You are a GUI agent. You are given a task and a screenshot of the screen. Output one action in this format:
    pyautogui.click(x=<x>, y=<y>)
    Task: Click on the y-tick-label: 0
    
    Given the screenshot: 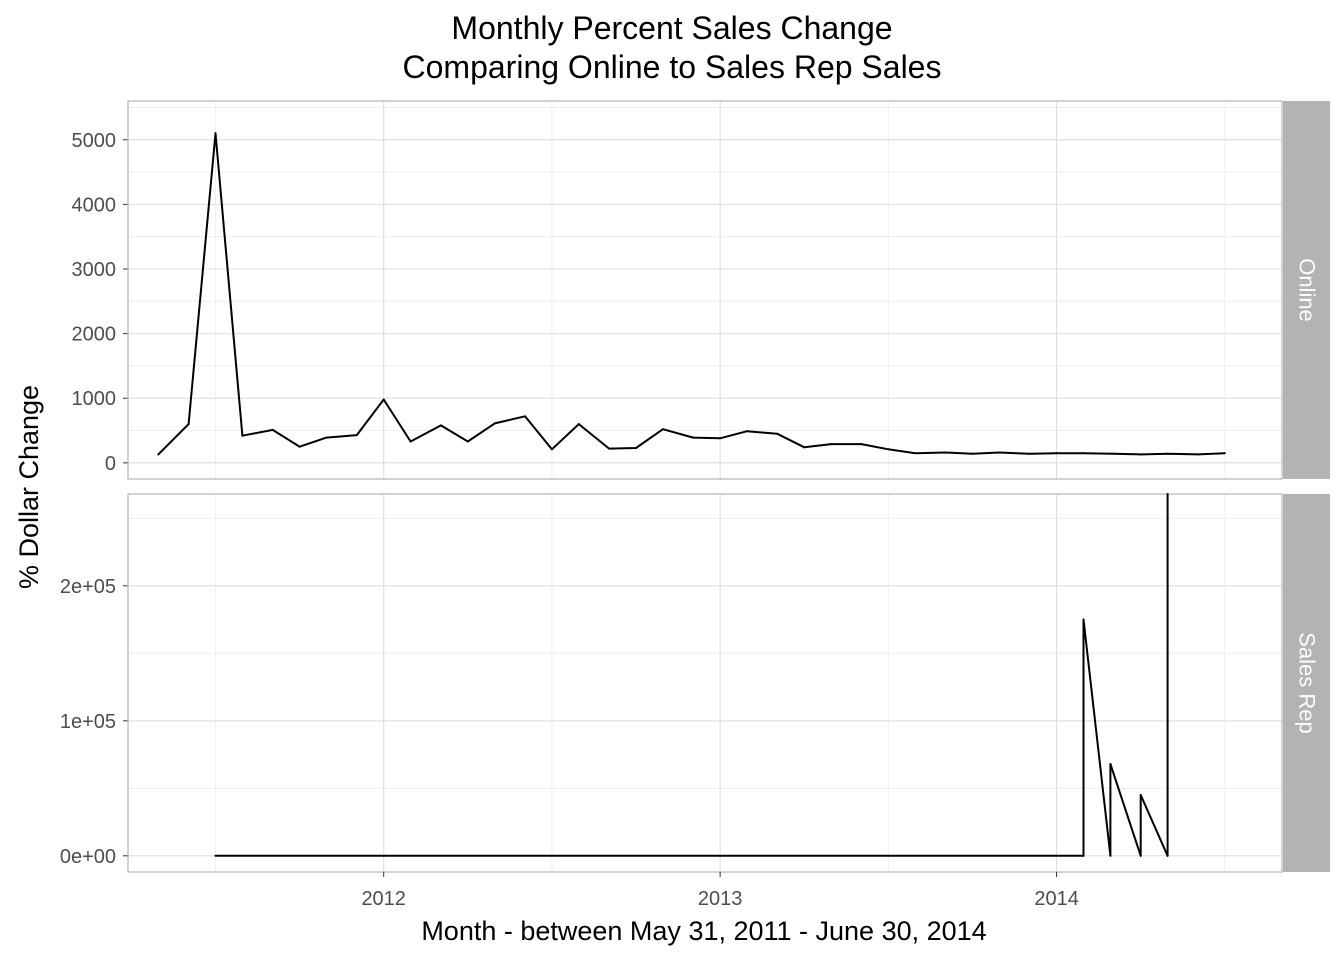 What is the action you would take?
    pyautogui.click(x=110, y=464)
    